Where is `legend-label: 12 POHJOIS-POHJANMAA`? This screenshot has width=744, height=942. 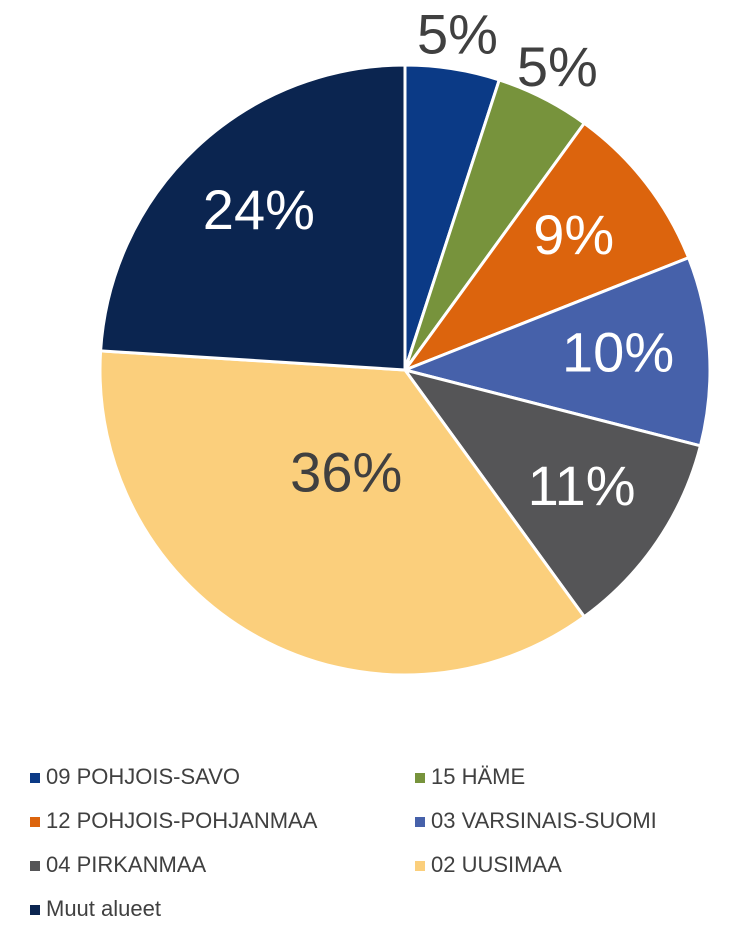 legend-label: 12 POHJOIS-POHJANMAA is located at coordinates (182, 820).